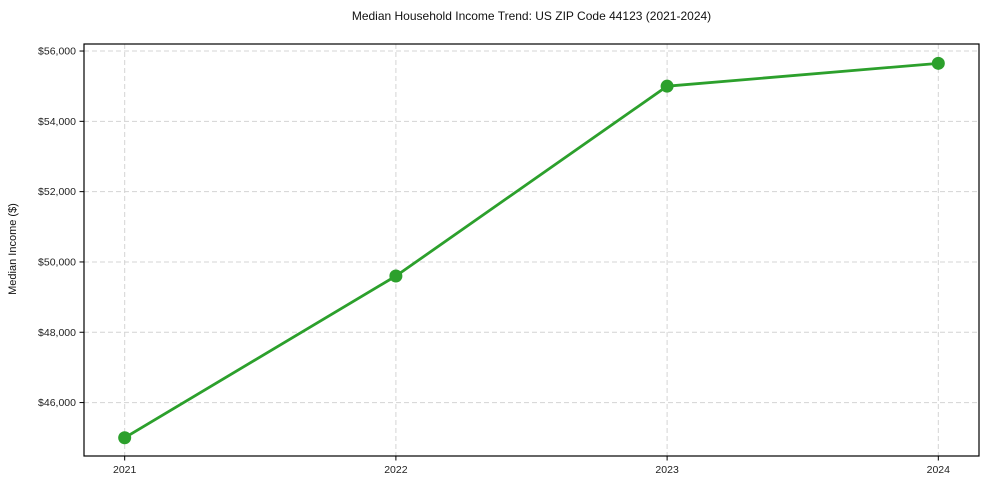 The width and height of the screenshot is (989, 490). I want to click on y-tick-label: $48,000, so click(57, 333).